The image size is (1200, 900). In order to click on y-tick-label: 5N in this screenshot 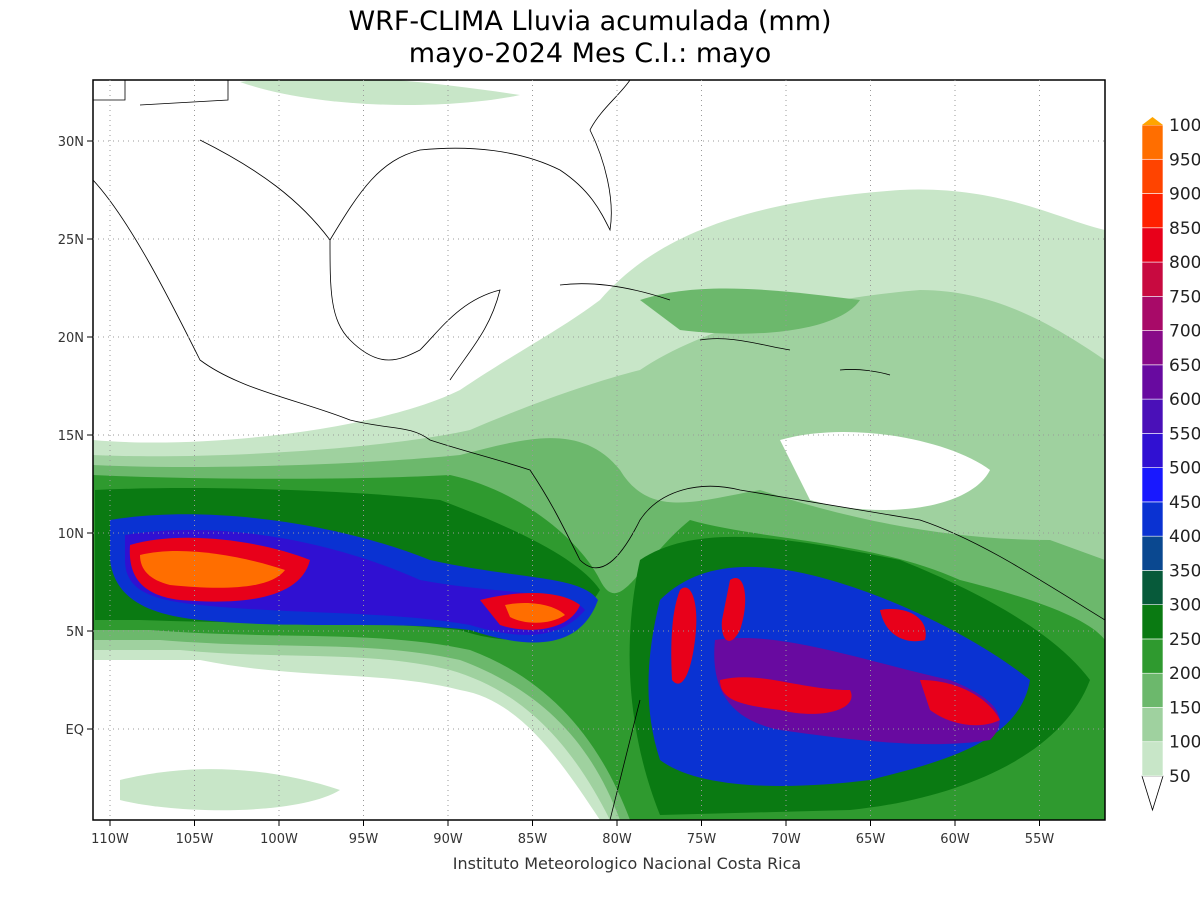, I will do `click(75, 632)`.